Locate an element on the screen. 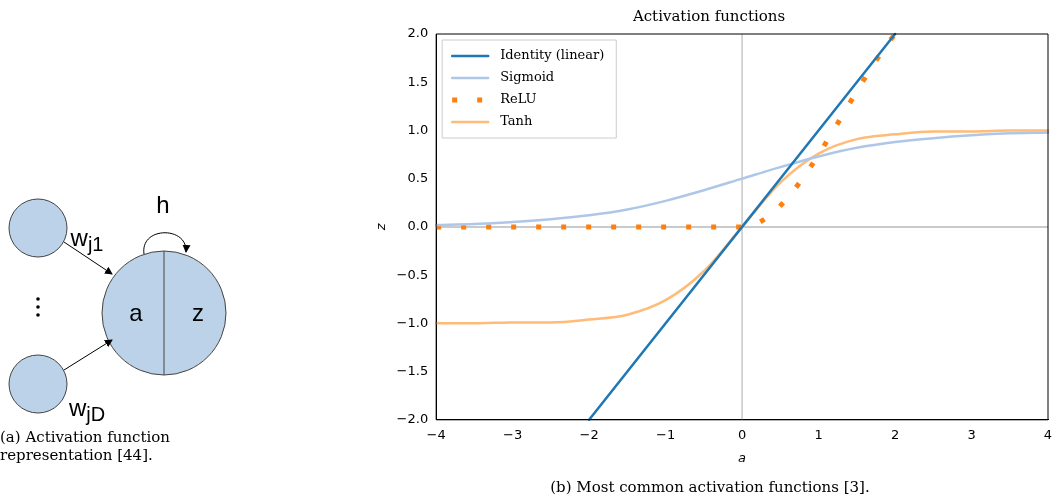 The height and width of the screenshot is (504, 1060). line-series is located at coordinates (742, 179).